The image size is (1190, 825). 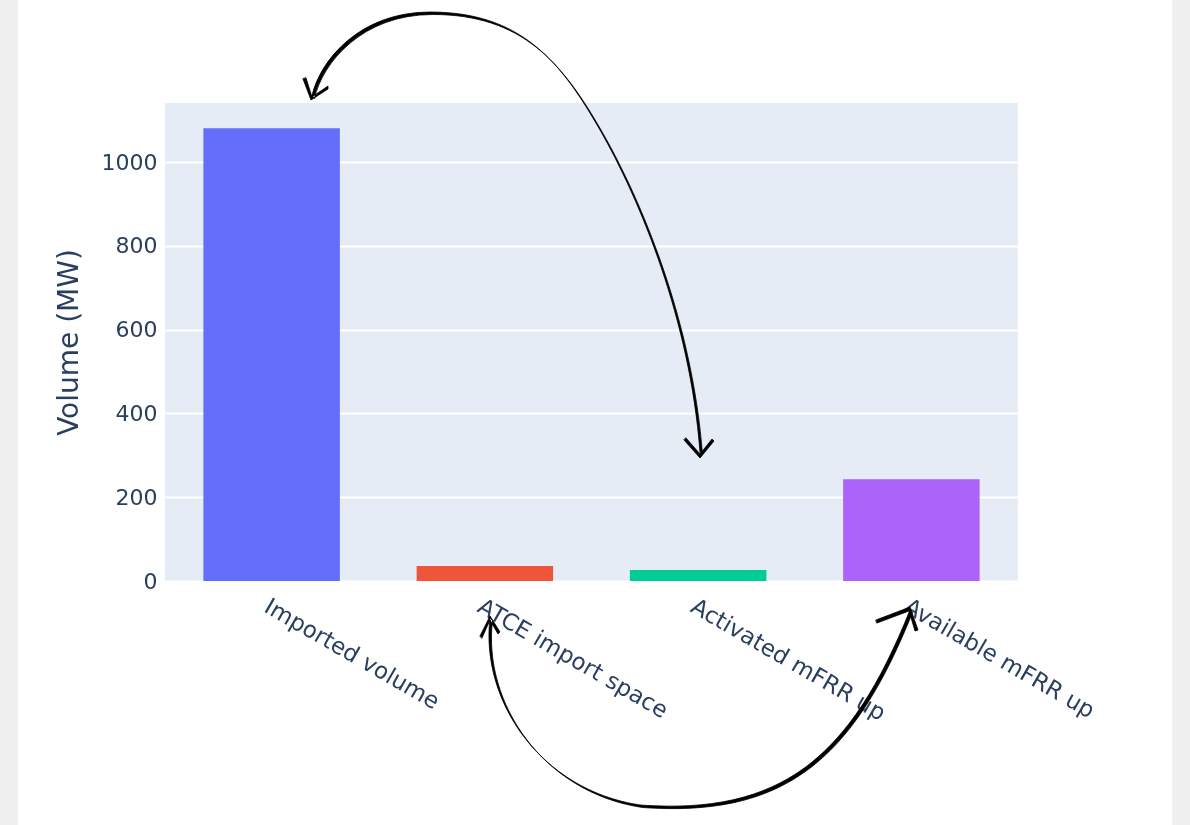 What do you see at coordinates (136, 497) in the screenshot?
I see `y-tick-label: 200` at bounding box center [136, 497].